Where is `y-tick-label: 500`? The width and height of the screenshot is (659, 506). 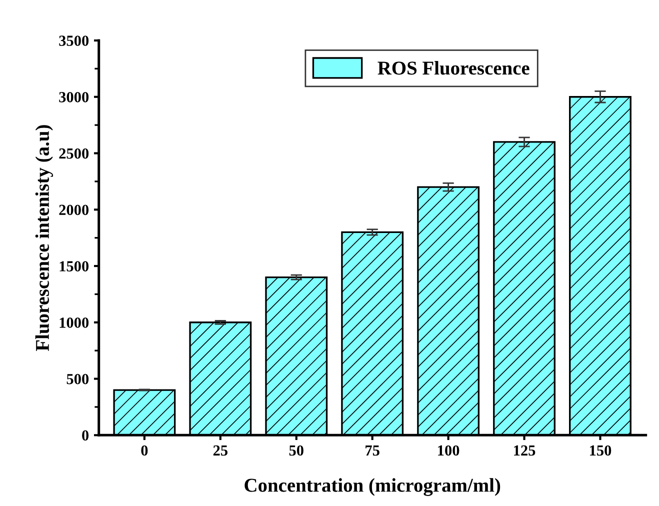
y-tick-label: 500 is located at coordinates (77, 379).